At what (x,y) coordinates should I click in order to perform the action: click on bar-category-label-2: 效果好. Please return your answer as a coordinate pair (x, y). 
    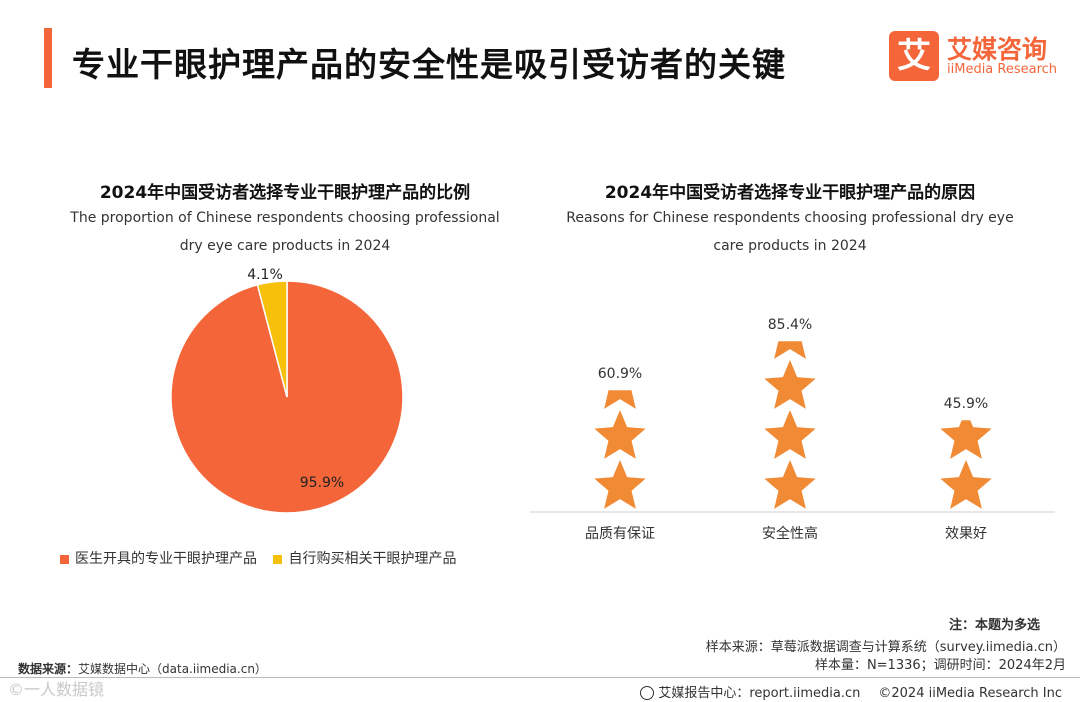
    Looking at the image, I should click on (966, 534).